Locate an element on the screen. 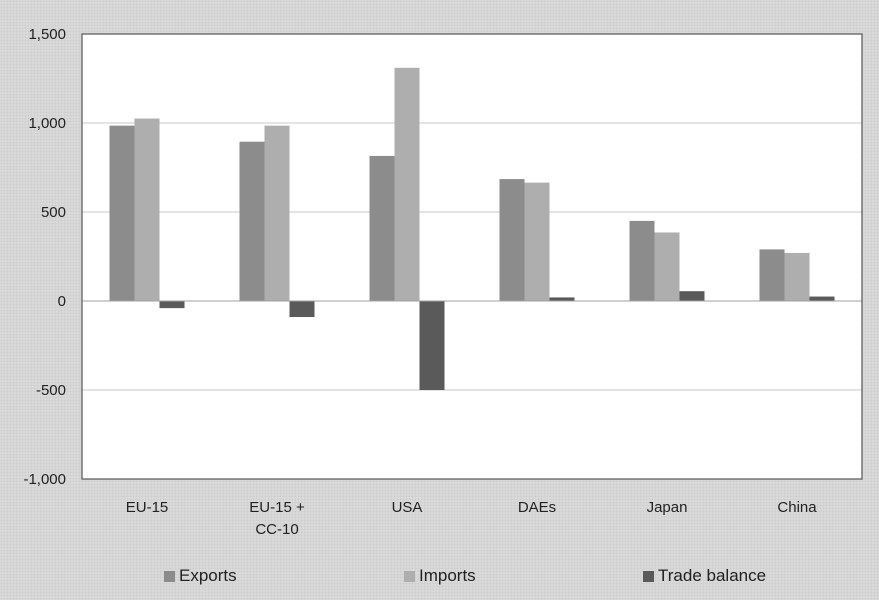 The height and width of the screenshot is (600, 879). x-tick-label: EU-15 + CC-10 is located at coordinates (277, 518).